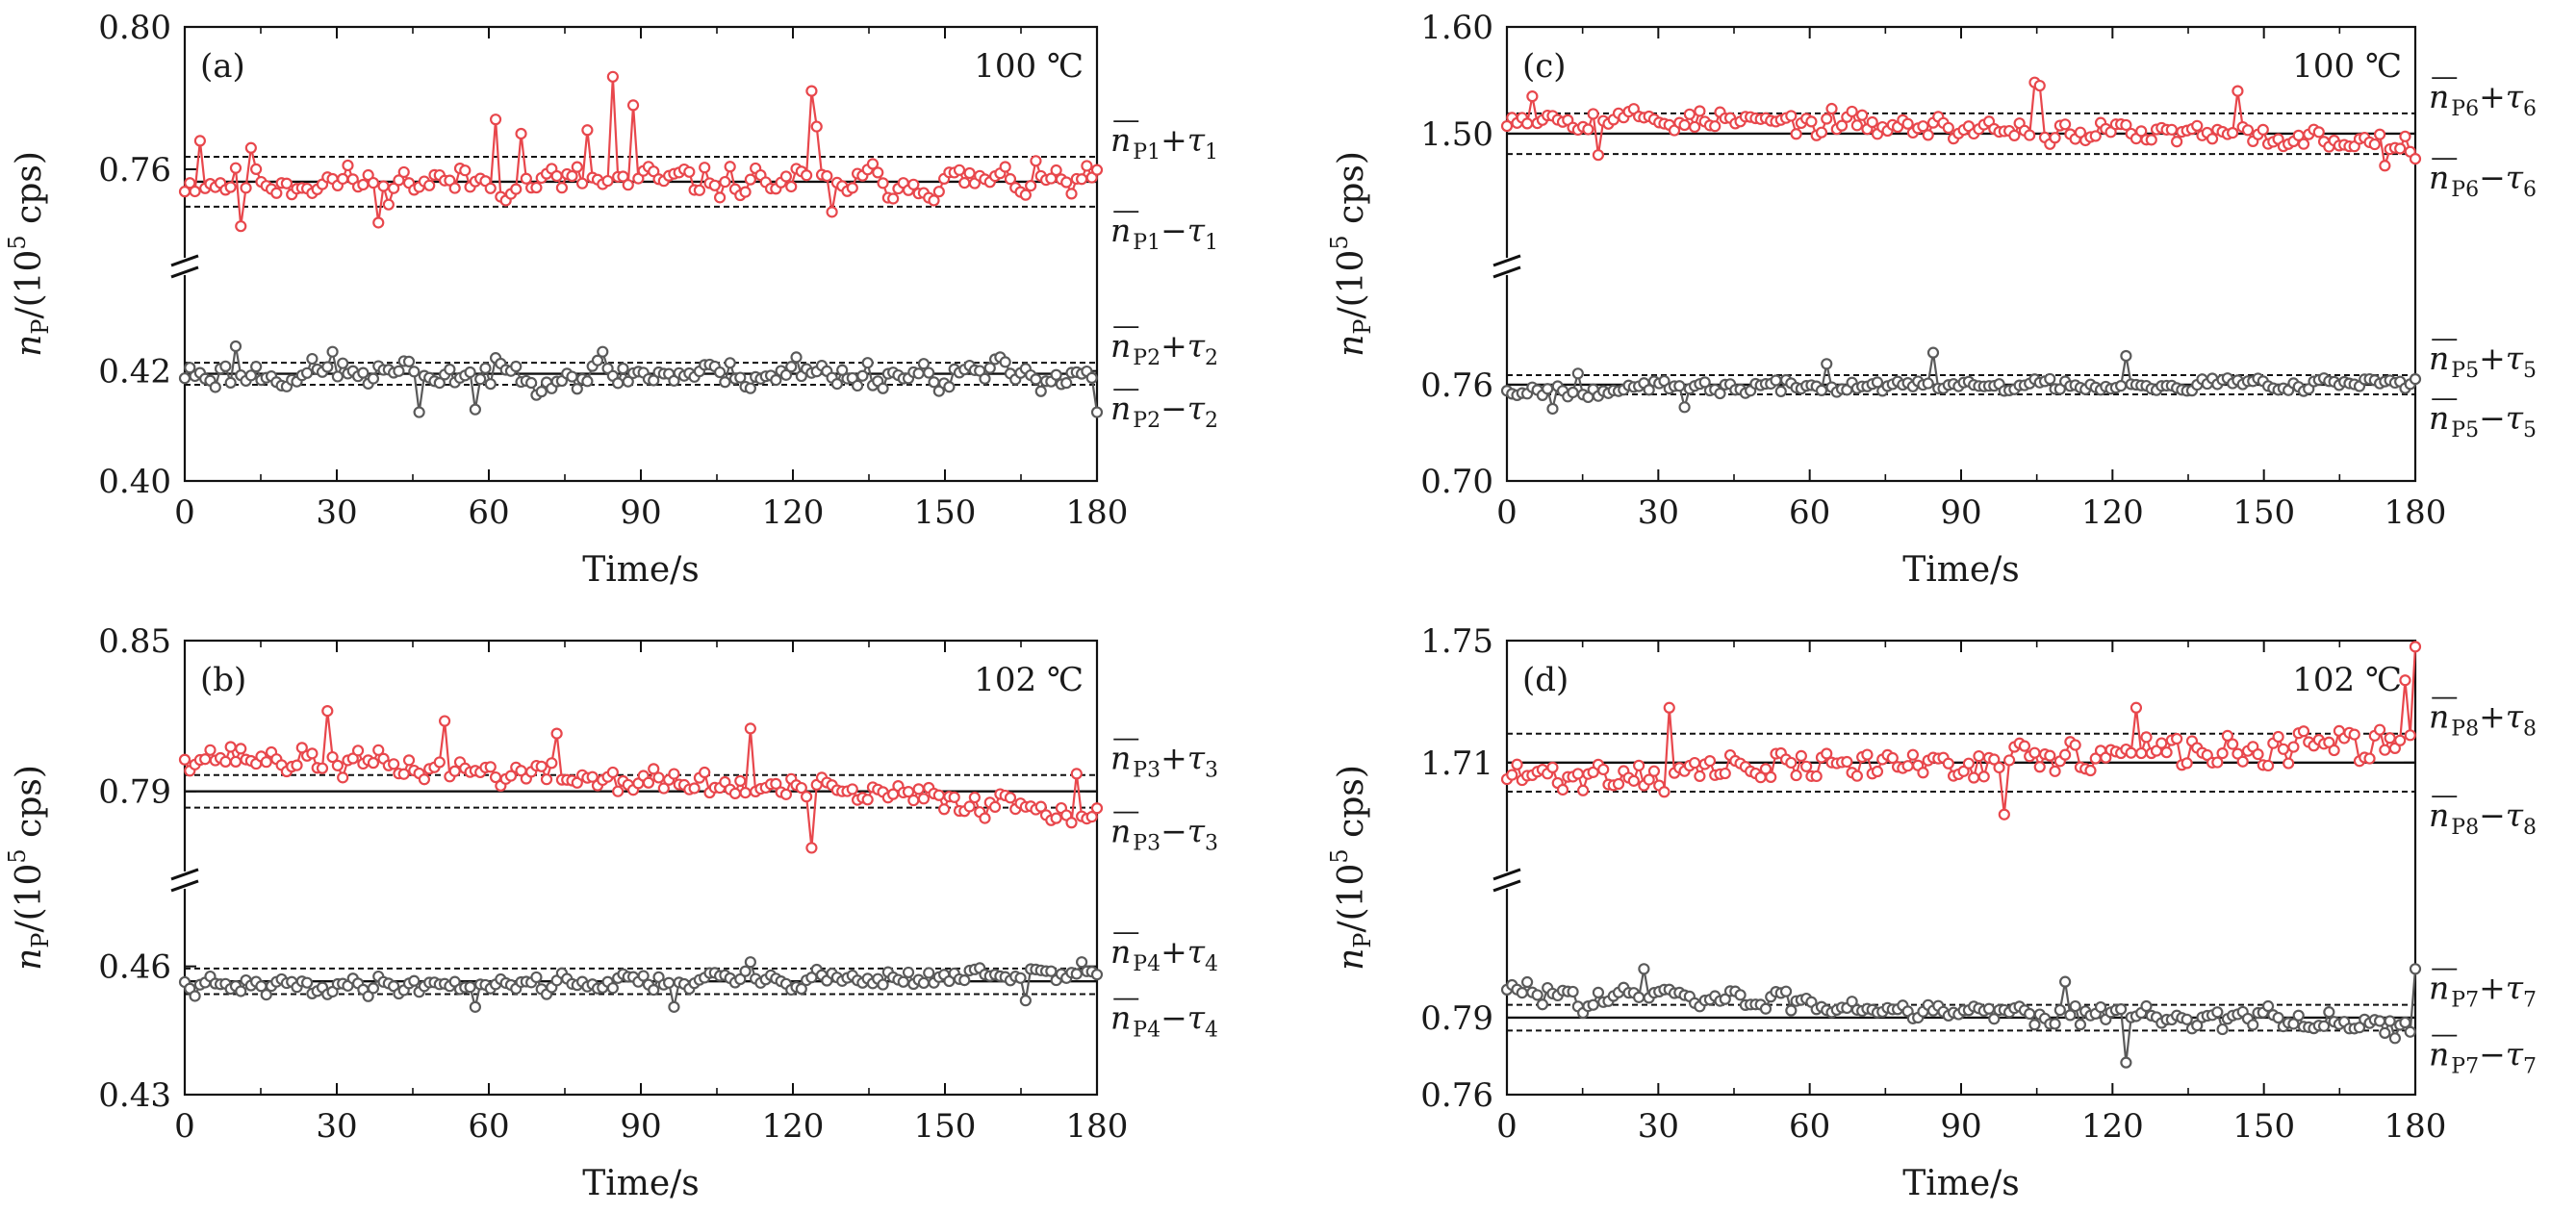 This screenshot has width=2576, height=1212. Describe the element at coordinates (945, 513) in the screenshot. I see `x-tick-label: 150` at that location.